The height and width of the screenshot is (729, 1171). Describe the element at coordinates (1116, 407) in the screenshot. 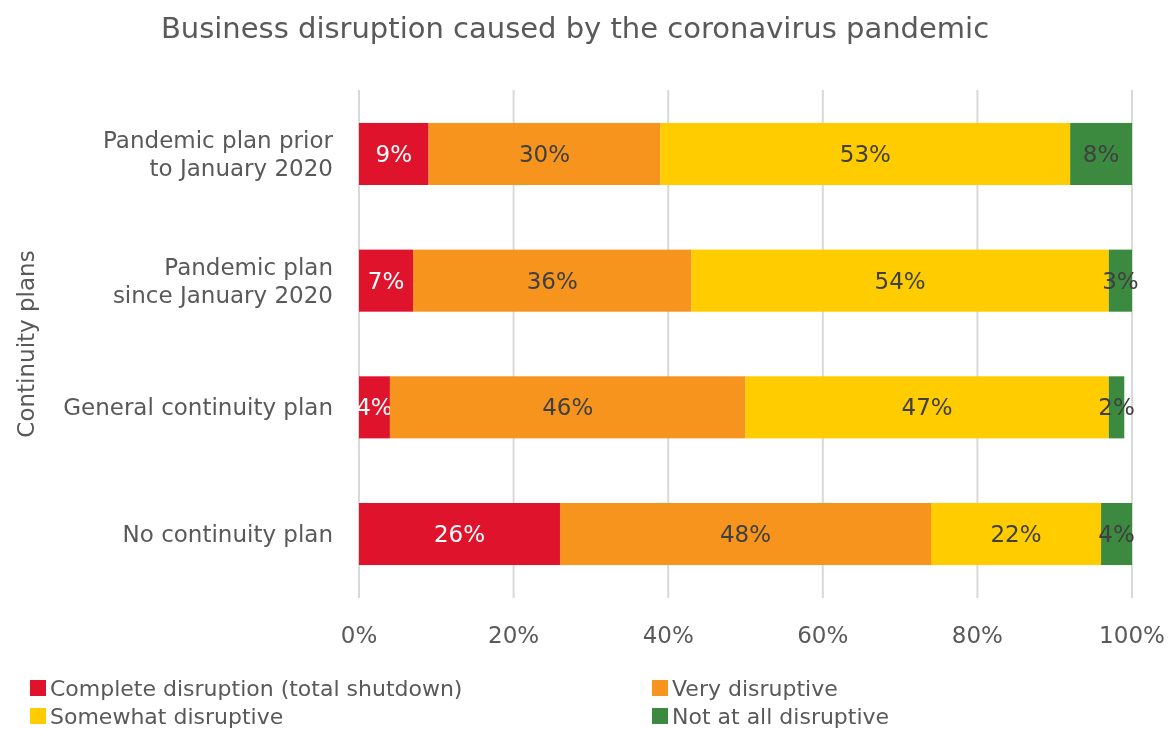

I see `data-label: 2%` at that location.